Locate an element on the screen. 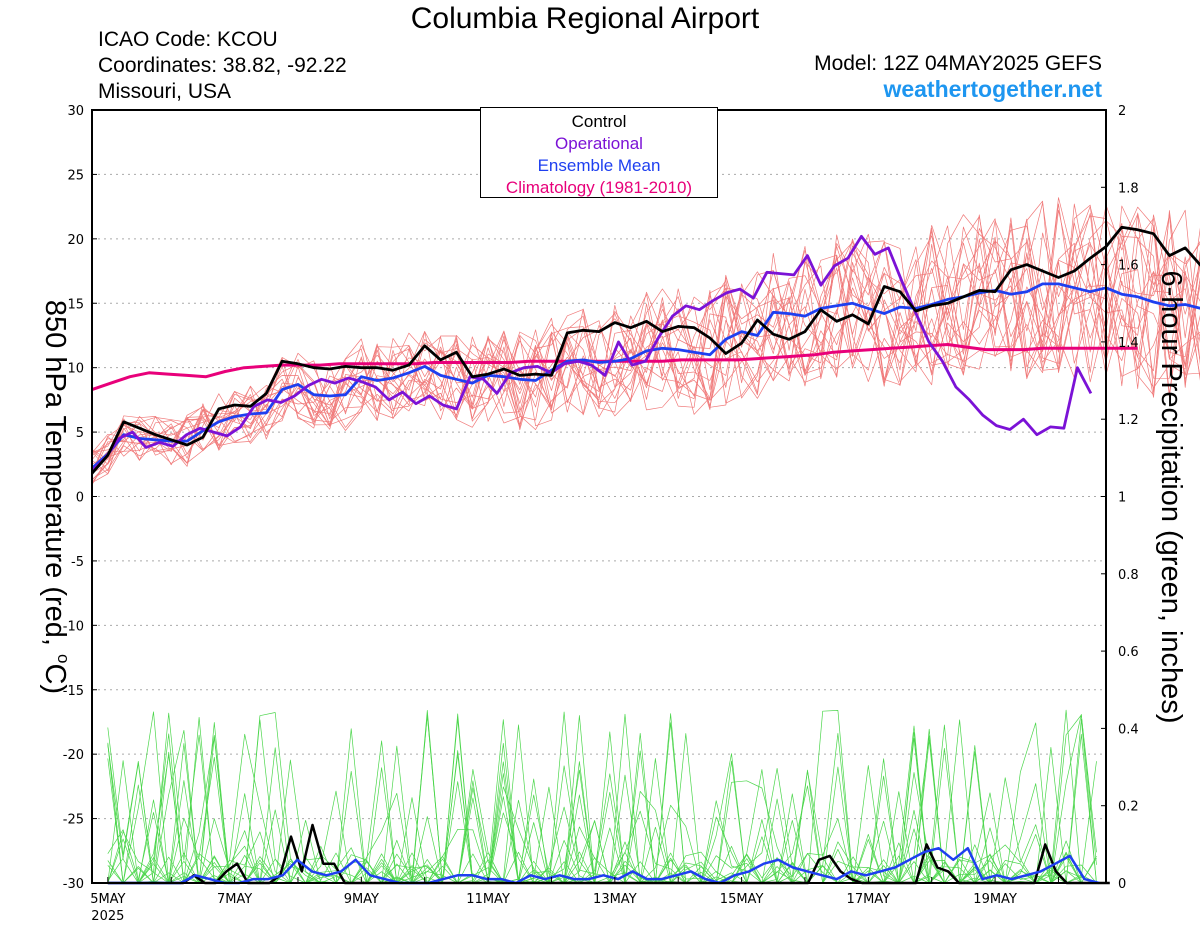 The width and height of the screenshot is (1200, 927). icao-code: ICAO Code: KCOU is located at coordinates (188, 39).